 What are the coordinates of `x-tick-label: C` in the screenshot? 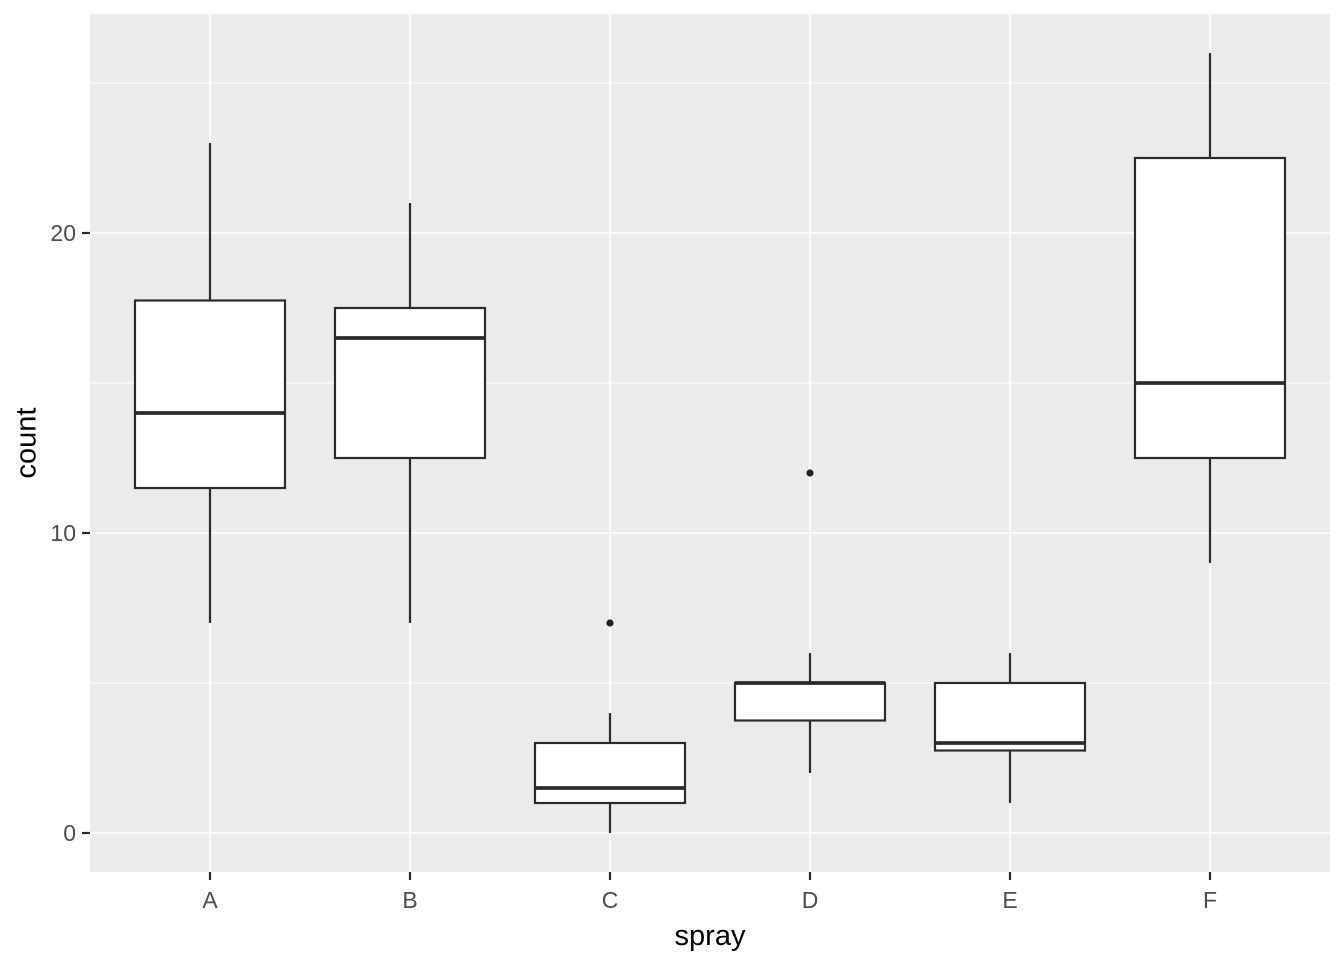 It's located at (610, 900).